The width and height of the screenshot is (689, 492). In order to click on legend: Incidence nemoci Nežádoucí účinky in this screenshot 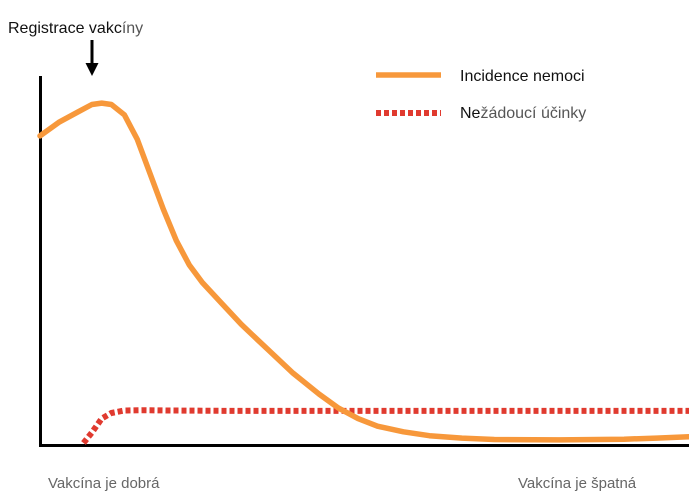, I will do `click(481, 95)`.